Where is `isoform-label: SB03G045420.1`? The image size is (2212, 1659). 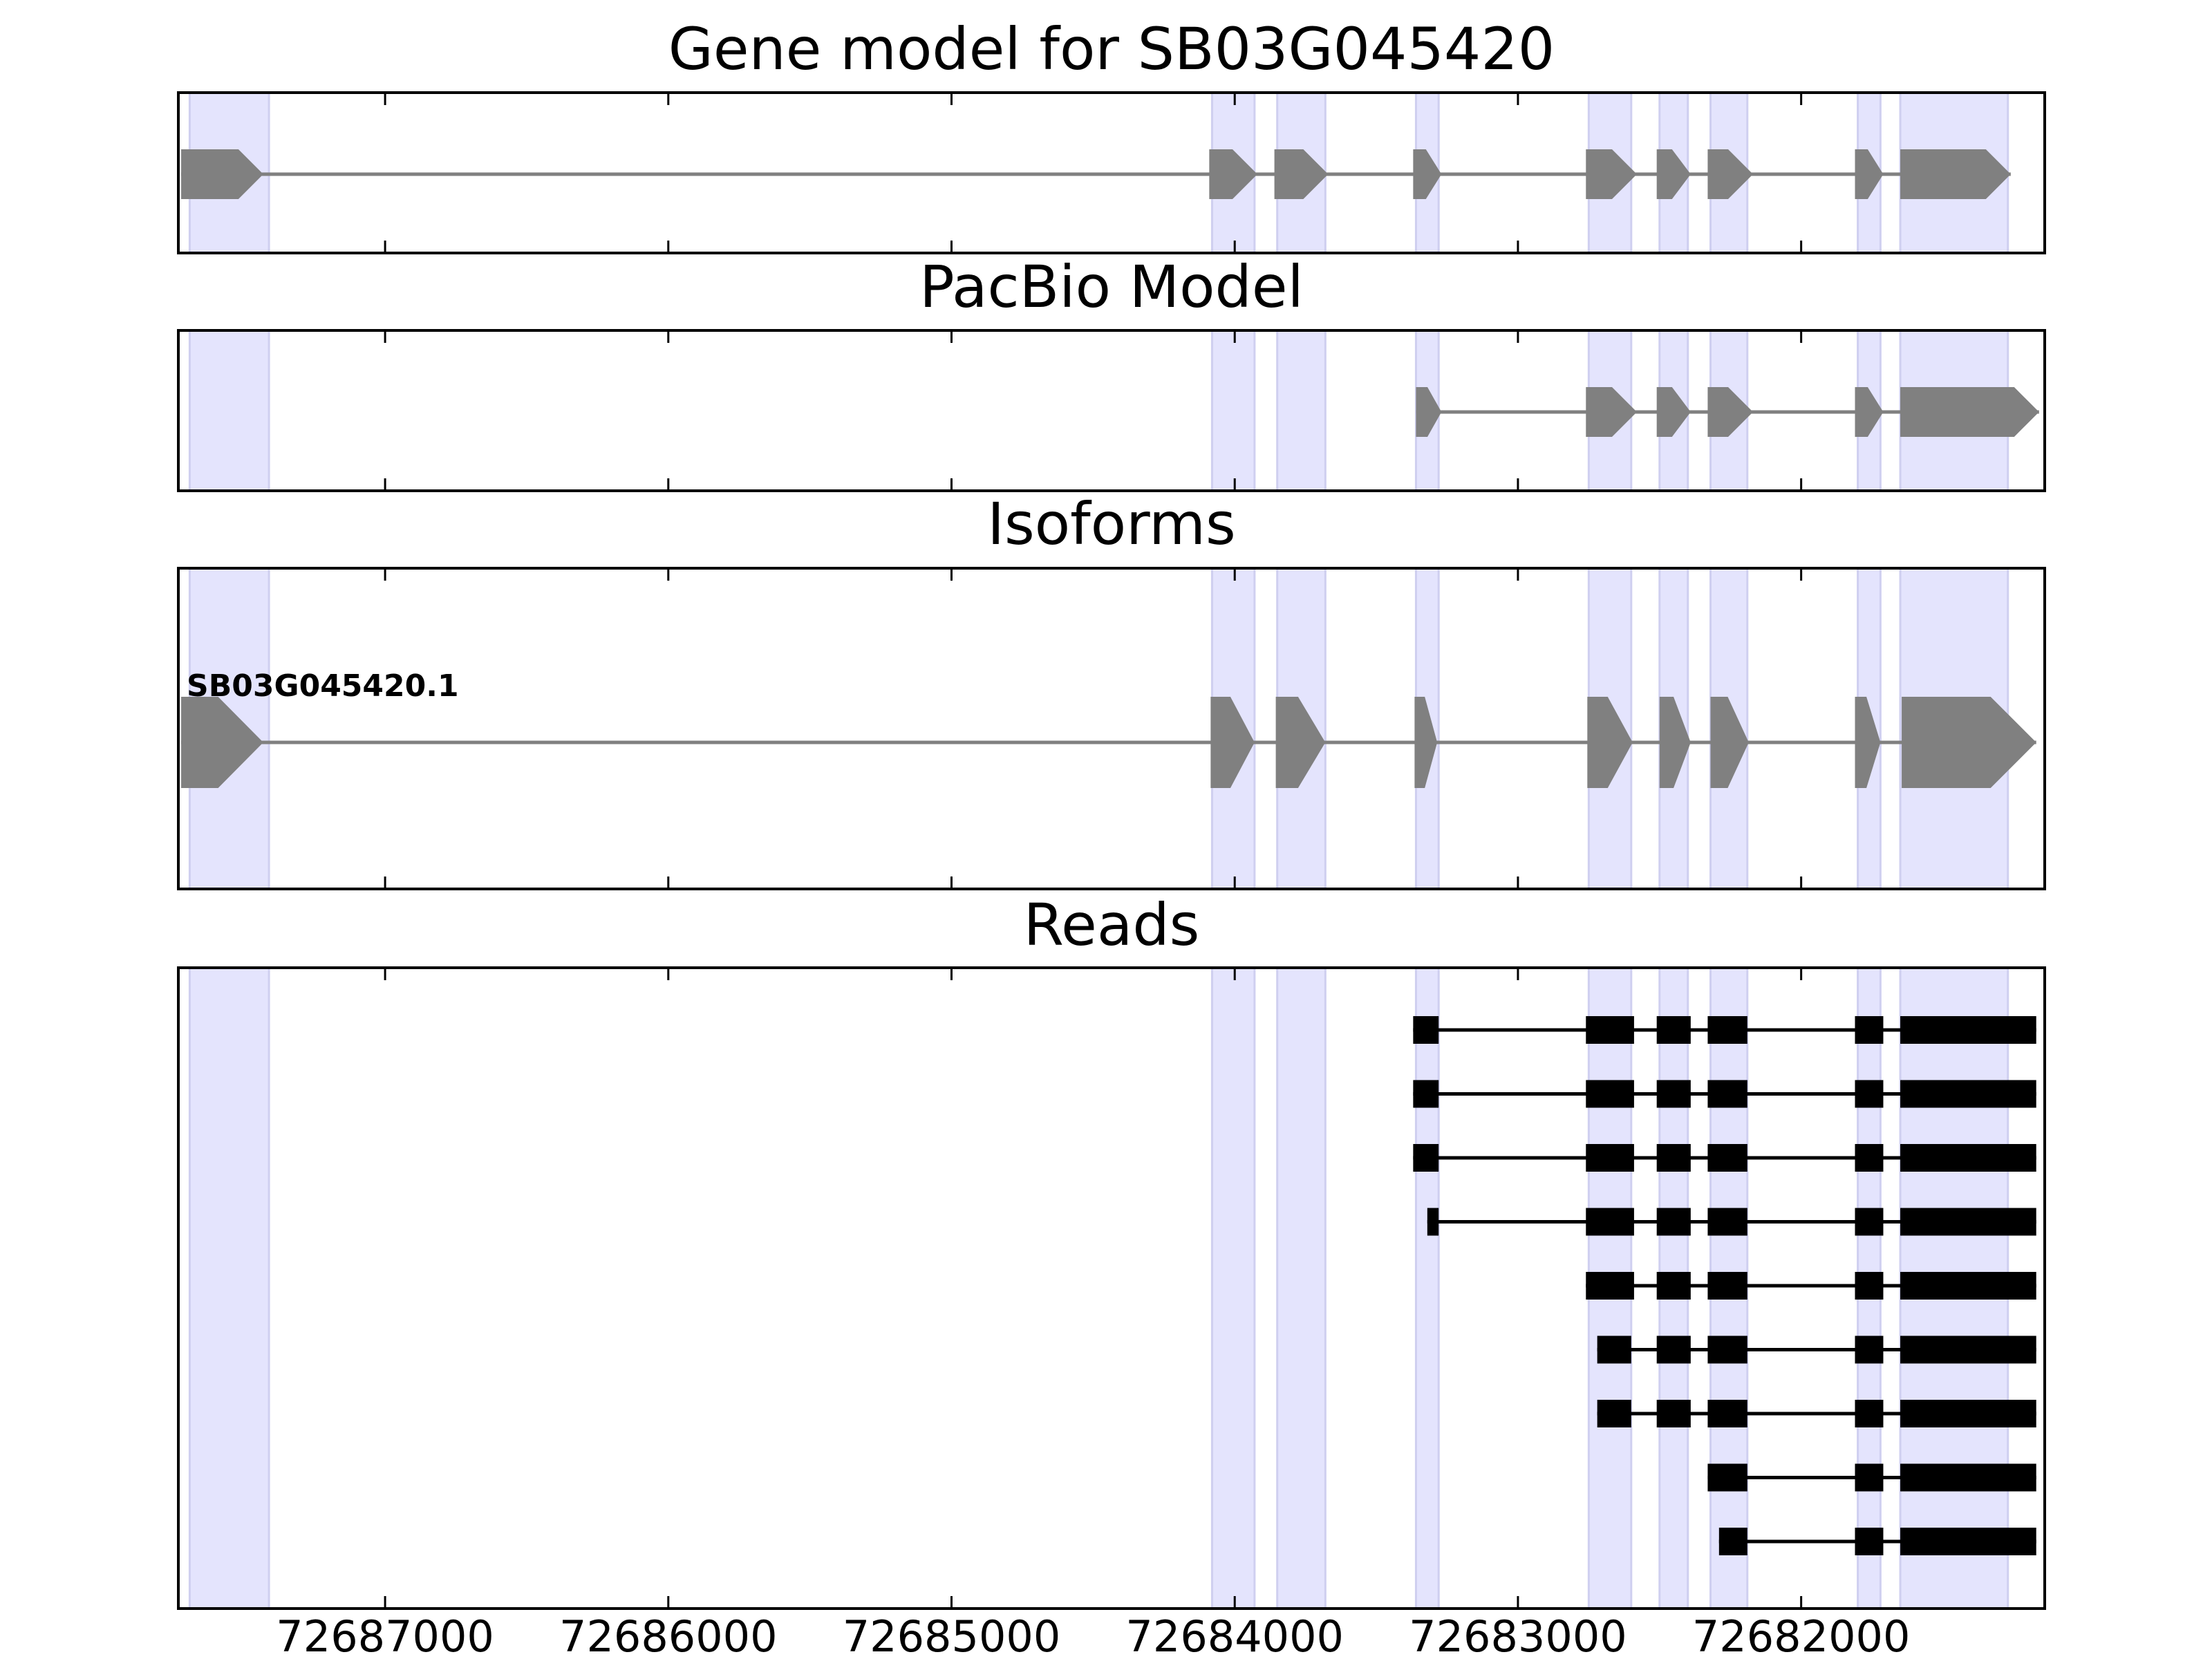 isoform-label: SB03G045420.1 is located at coordinates (323, 686).